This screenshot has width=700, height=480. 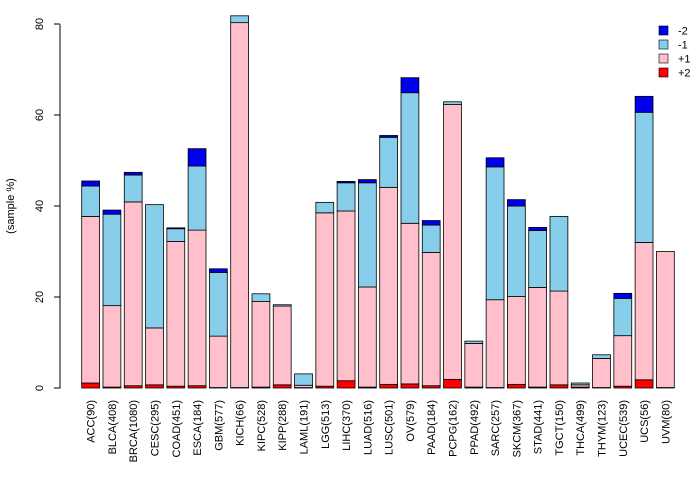 I want to click on x-tick-label: THYM(123), so click(x=603, y=428).